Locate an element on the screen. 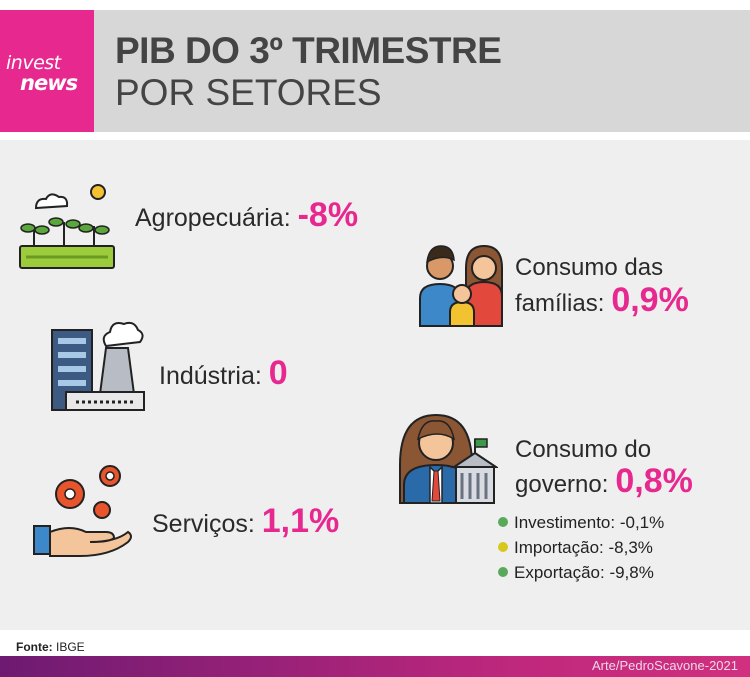  factory-icon is located at coordinates (98, 366).